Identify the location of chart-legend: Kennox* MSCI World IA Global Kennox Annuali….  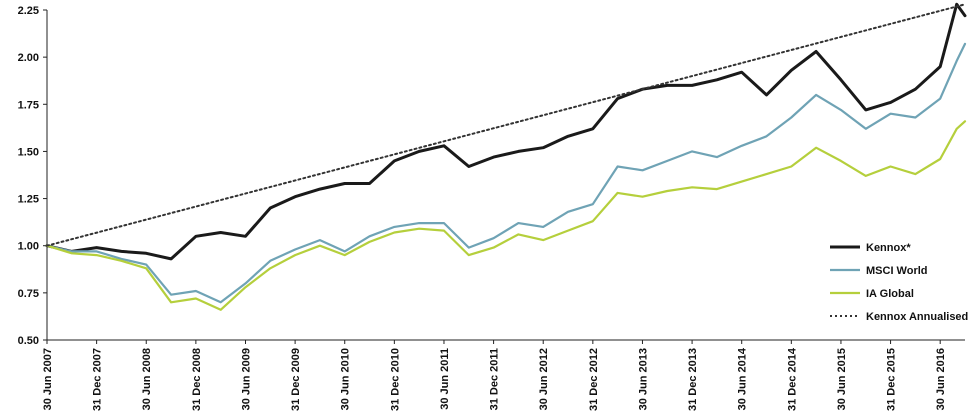
(899, 282).